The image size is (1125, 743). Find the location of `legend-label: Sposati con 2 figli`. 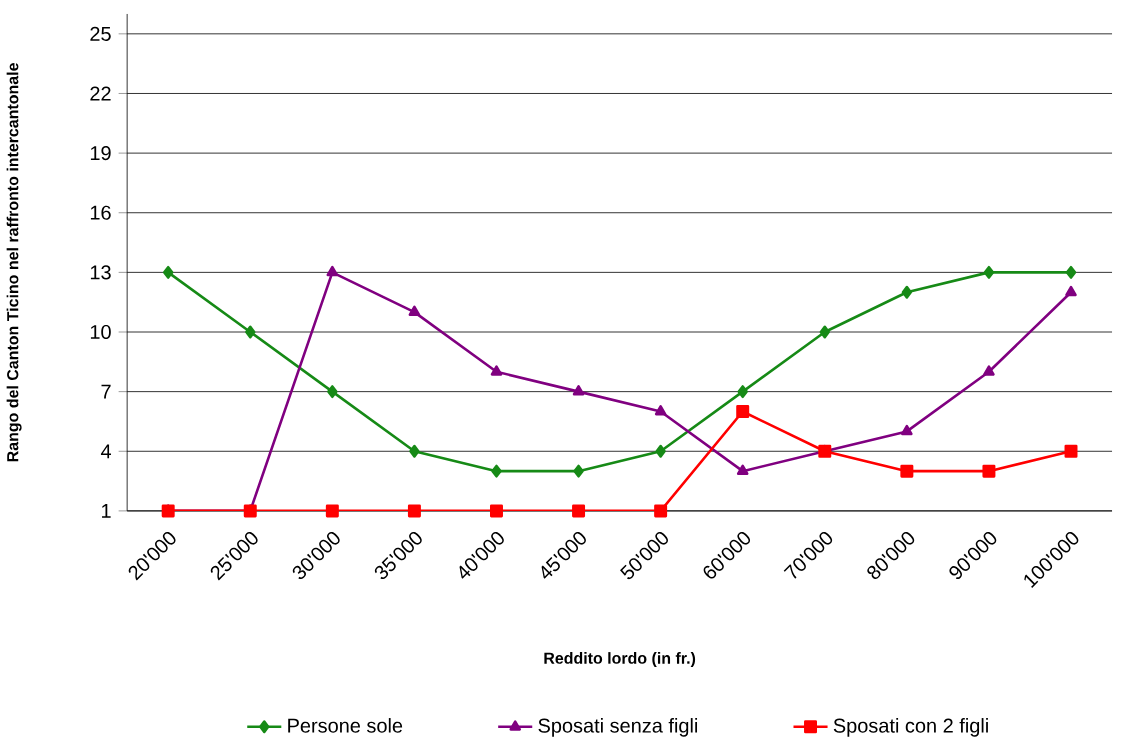

legend-label: Sposati con 2 figli is located at coordinates (910, 727).